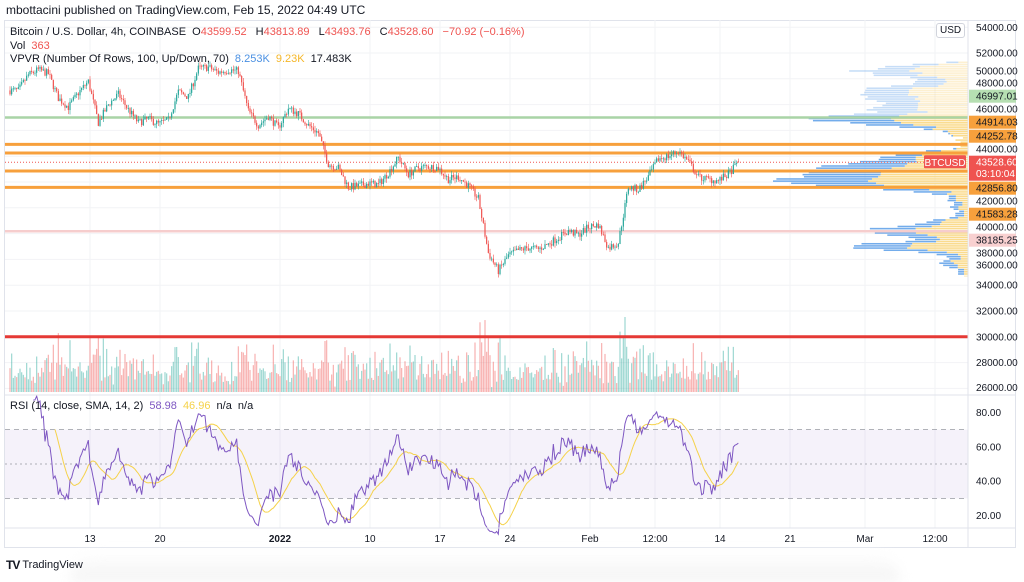  Describe the element at coordinates (945, 162) in the screenshot. I see `symbol-tag-bg` at that location.